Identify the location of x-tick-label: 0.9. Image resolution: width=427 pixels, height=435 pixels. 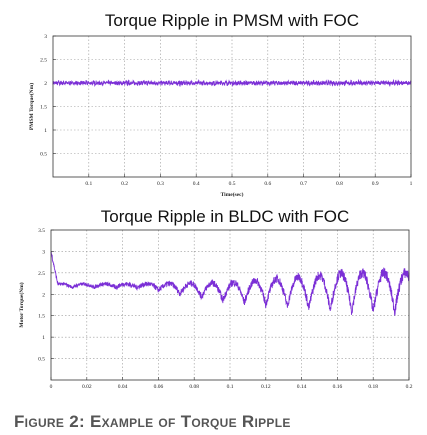
(375, 184).